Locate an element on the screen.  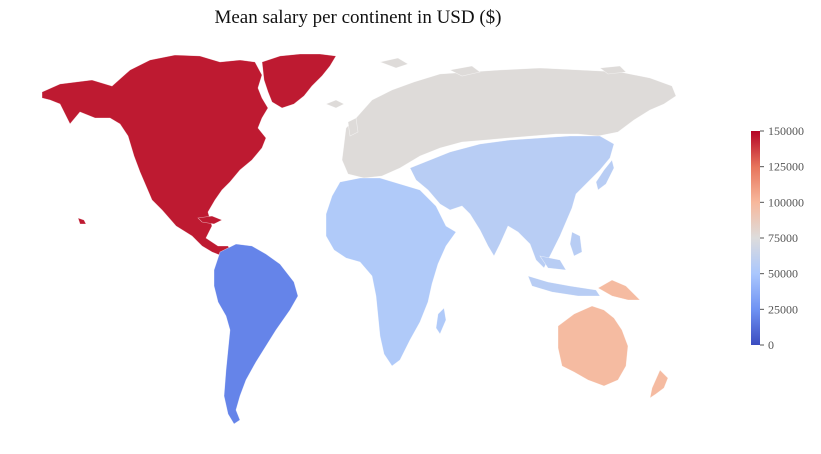
colorbar-tick-label: 125000 is located at coordinates (786, 167).